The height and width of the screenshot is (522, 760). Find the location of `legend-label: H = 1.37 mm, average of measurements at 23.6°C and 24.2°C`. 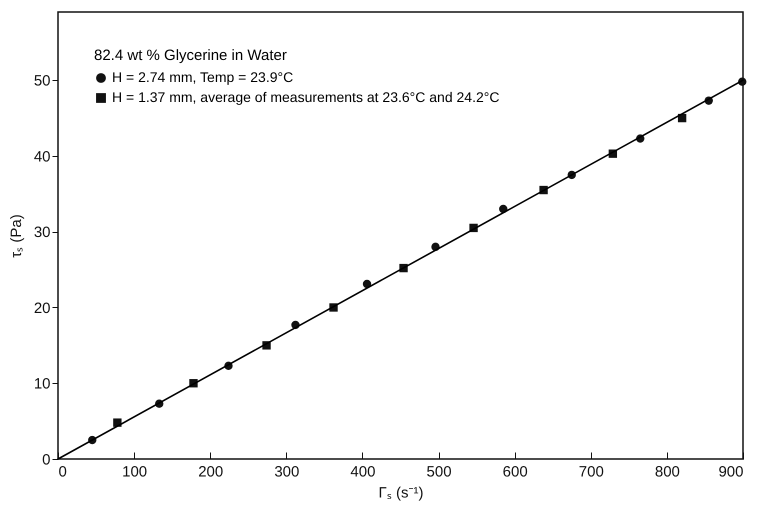

legend-label: H = 1.37 mm, average of measurements at 23.6°C and 24.2°C is located at coordinates (306, 97).